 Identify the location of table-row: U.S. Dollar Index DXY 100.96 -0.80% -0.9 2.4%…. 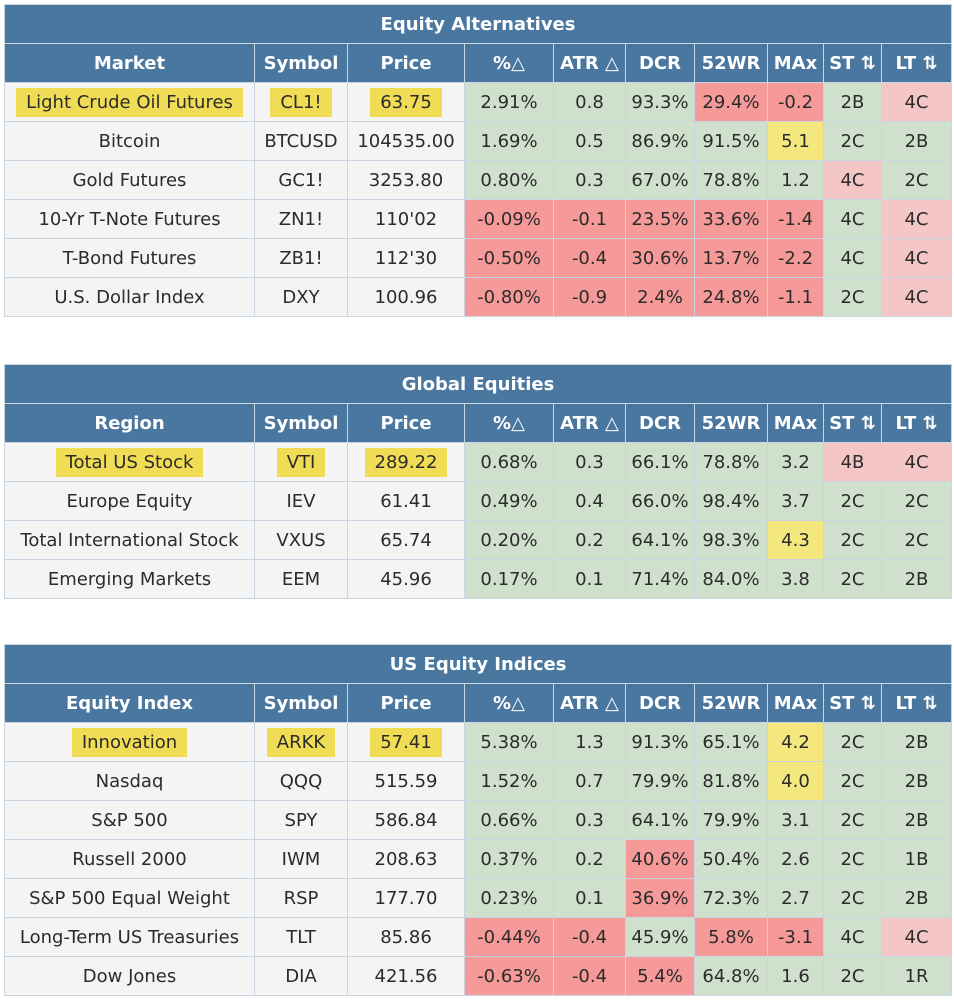
(478, 297).